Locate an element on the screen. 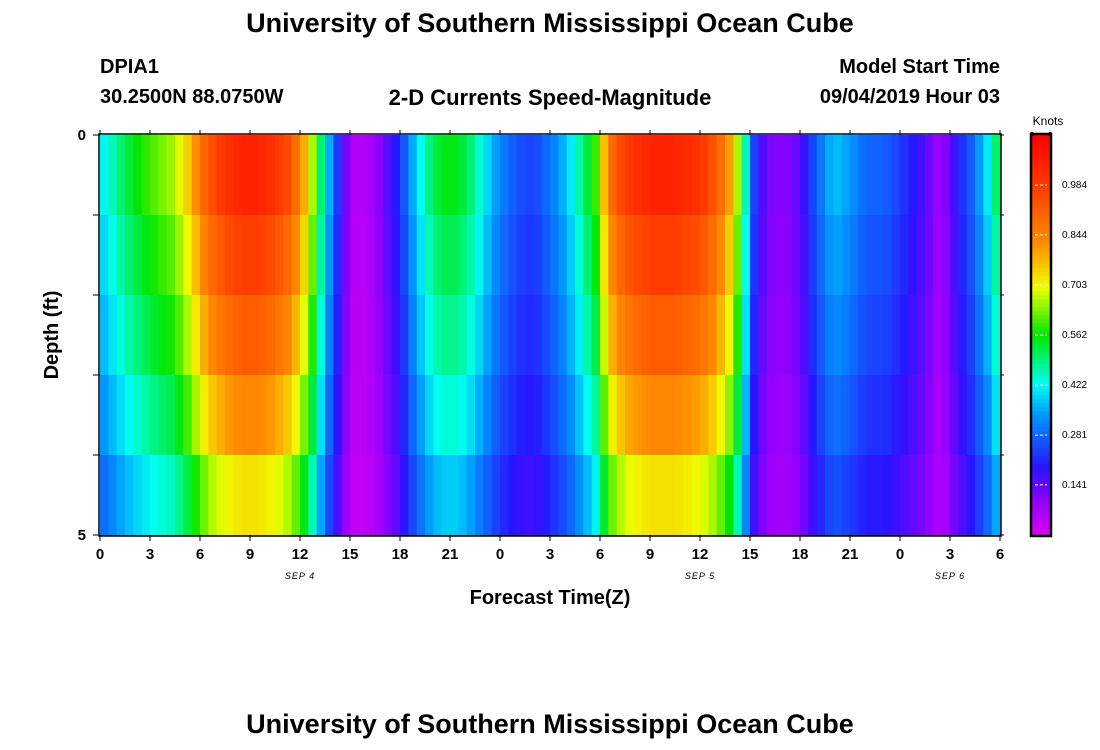 This screenshot has width=1100, height=750. colorbar-tick-label: 0.844 is located at coordinates (1074, 235).